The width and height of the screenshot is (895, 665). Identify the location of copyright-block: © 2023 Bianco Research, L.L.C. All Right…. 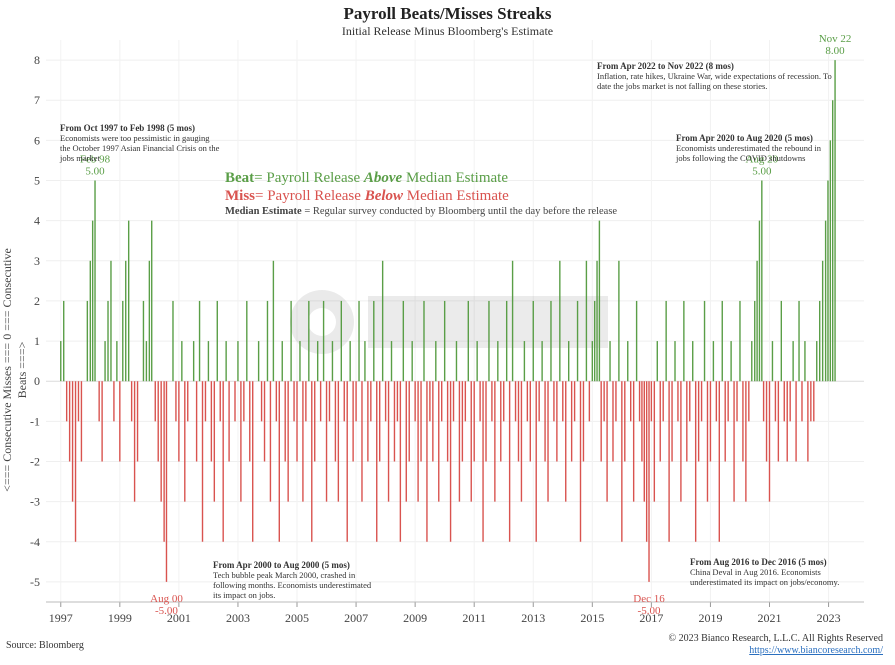
(775, 645).